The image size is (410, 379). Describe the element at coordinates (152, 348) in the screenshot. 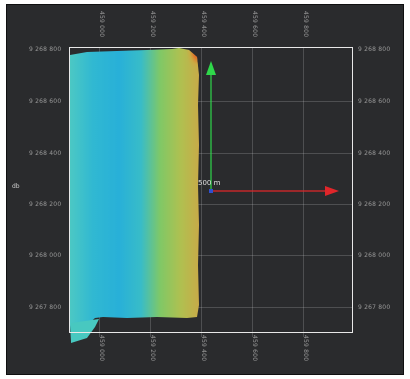

I see `bottom-coordinate-label: 459 200` at that location.